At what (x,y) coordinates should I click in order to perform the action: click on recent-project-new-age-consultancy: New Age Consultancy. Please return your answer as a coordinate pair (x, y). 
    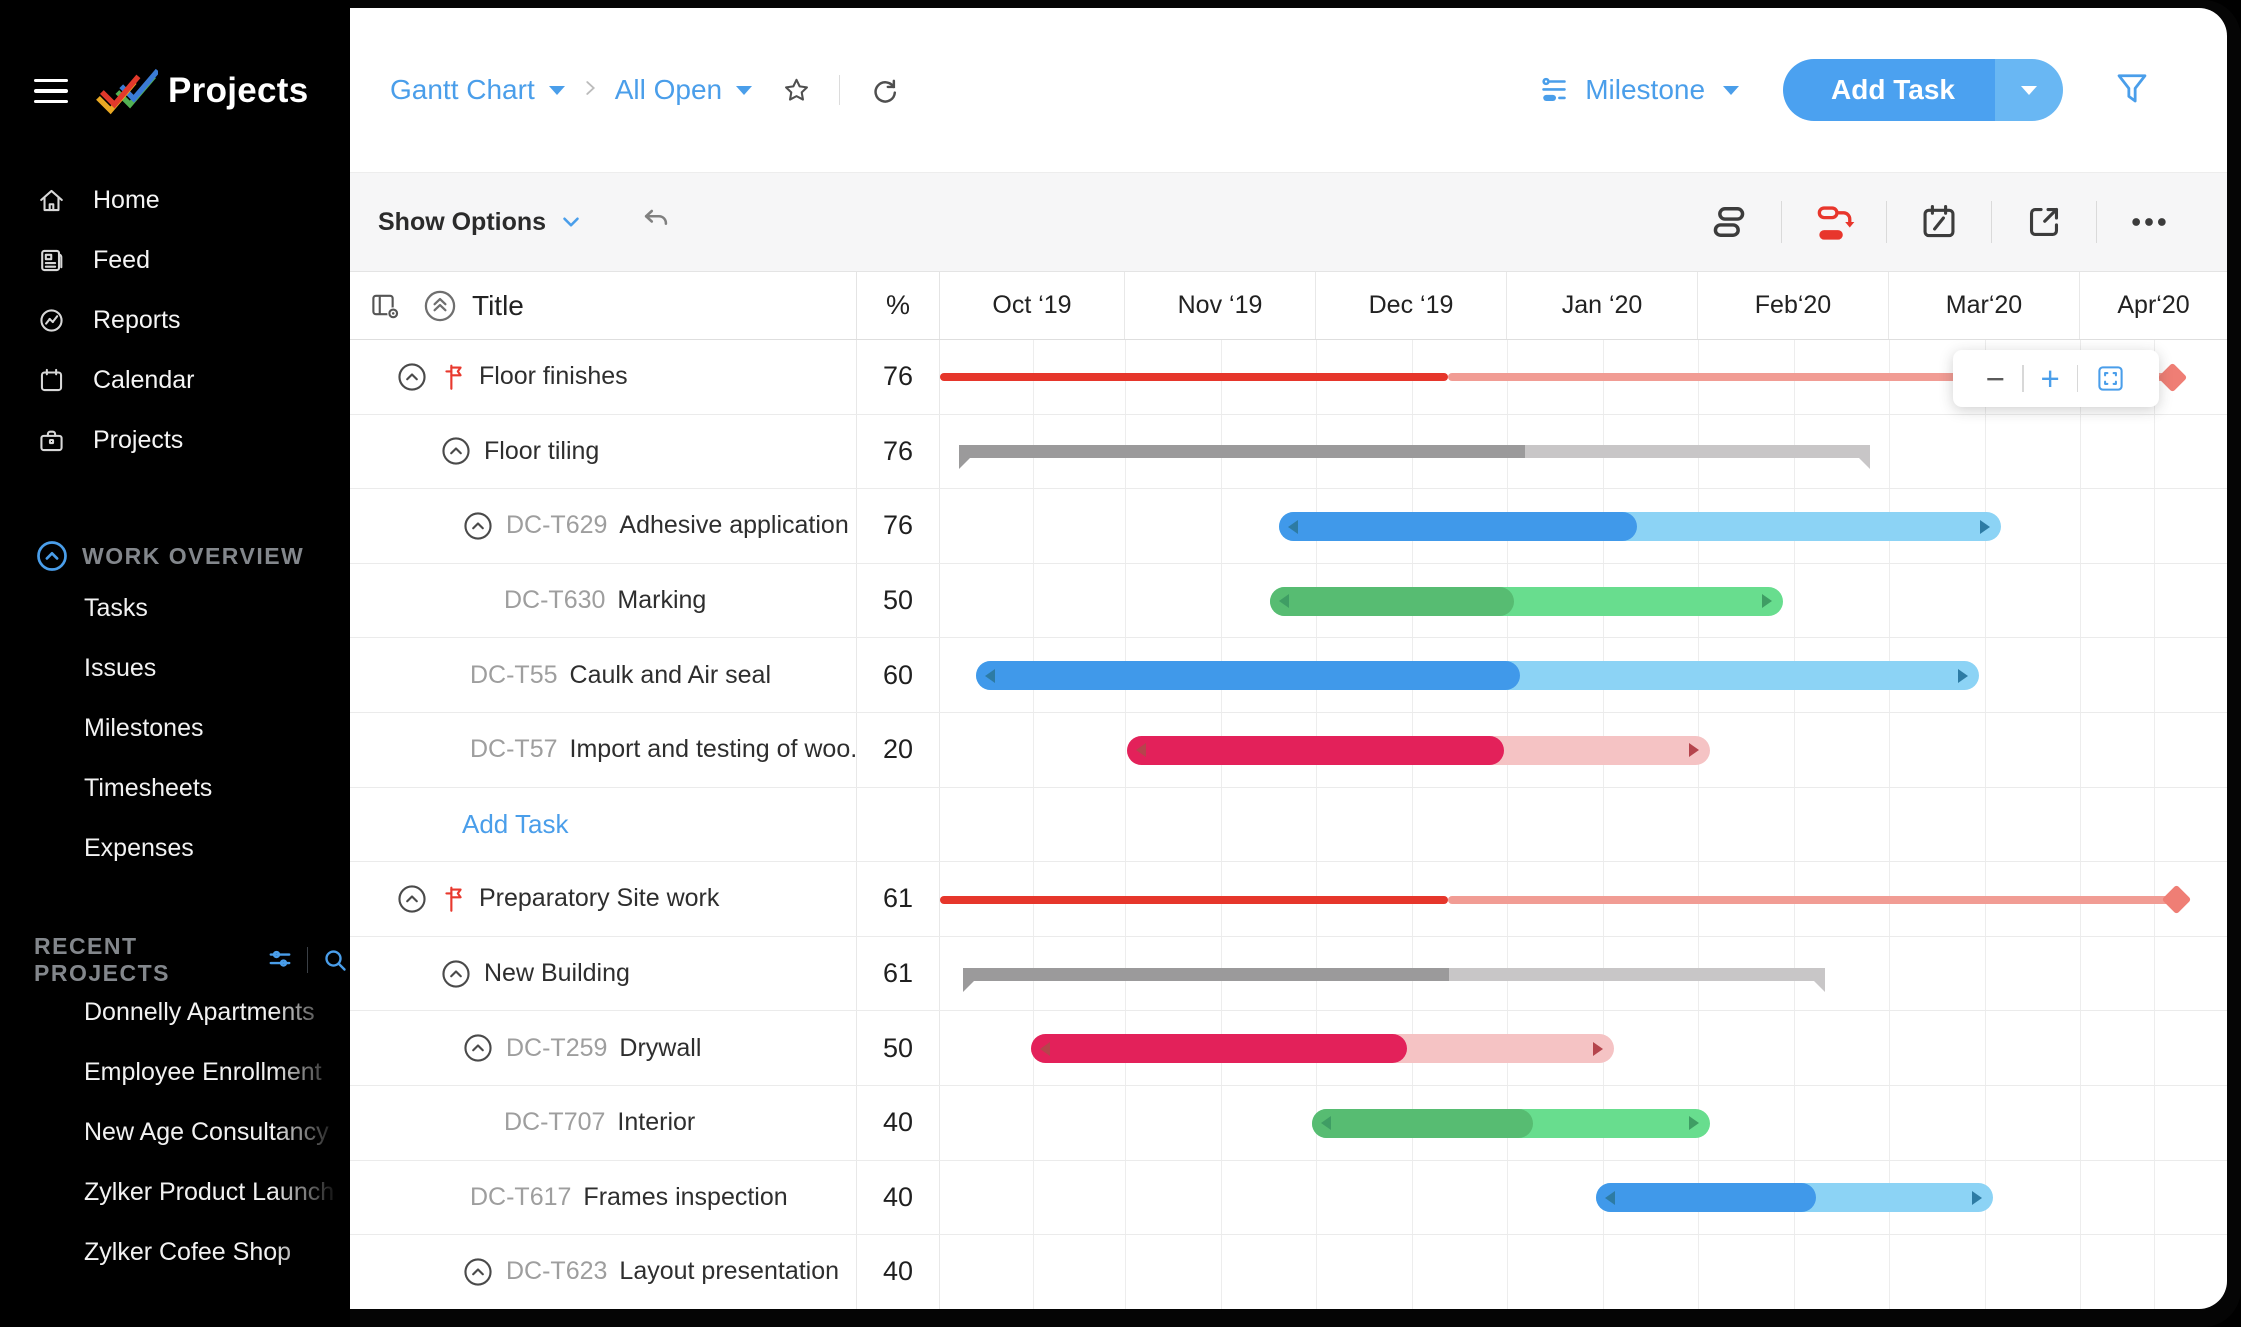
    Looking at the image, I should click on (206, 1131).